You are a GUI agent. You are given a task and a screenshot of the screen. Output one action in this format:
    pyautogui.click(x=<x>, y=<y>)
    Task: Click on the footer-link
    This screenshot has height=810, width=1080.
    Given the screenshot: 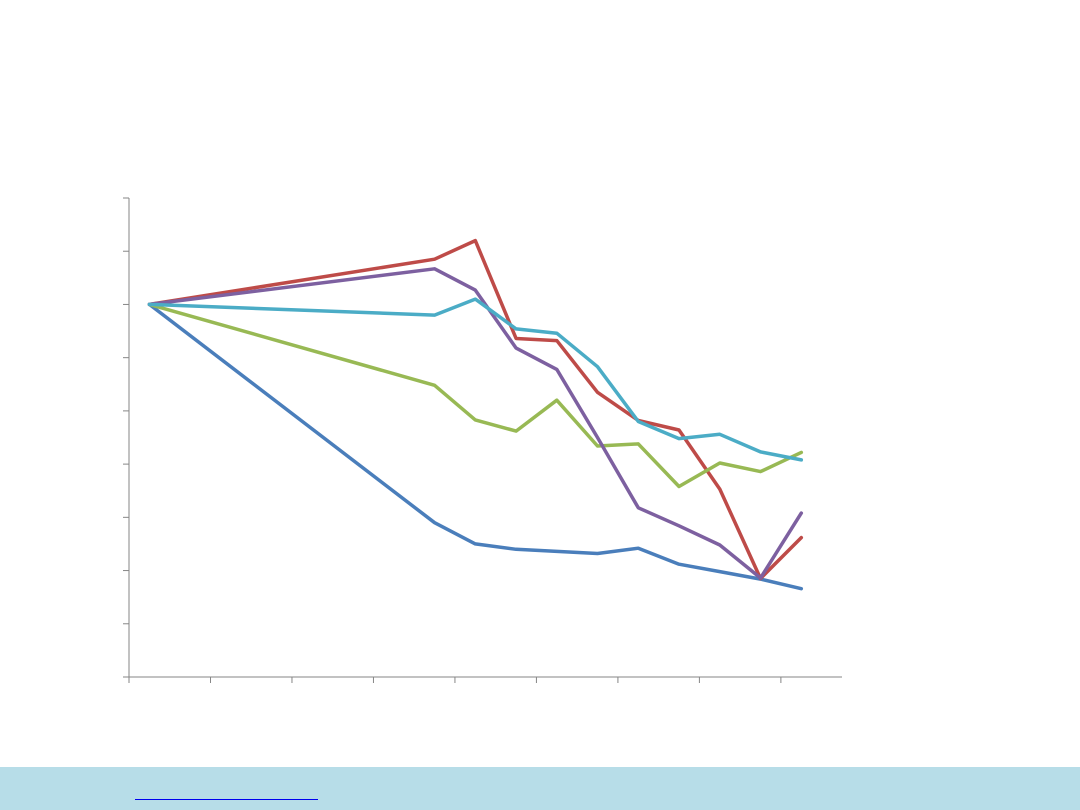 What is the action you would take?
    pyautogui.click(x=226, y=791)
    